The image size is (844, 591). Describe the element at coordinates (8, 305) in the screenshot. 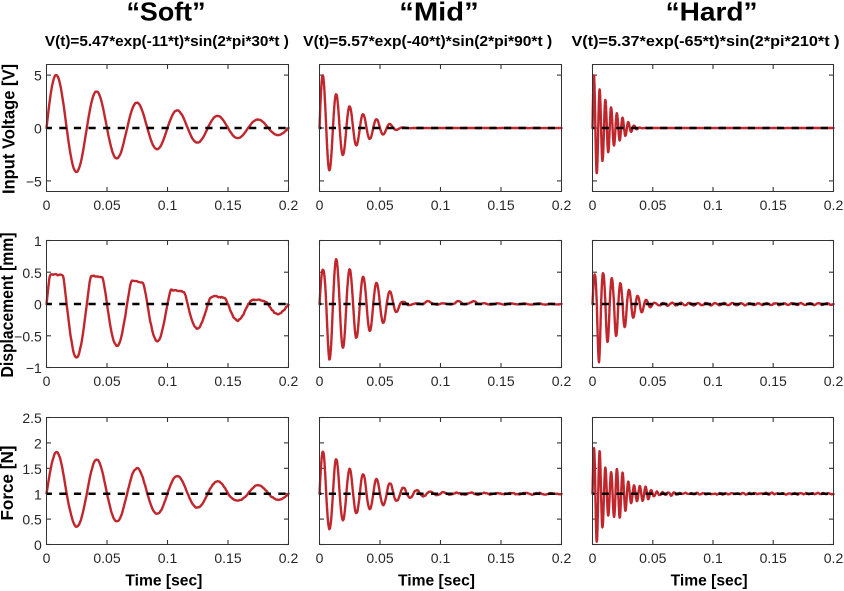

I see `svg-text: Displacement [mm]` at that location.